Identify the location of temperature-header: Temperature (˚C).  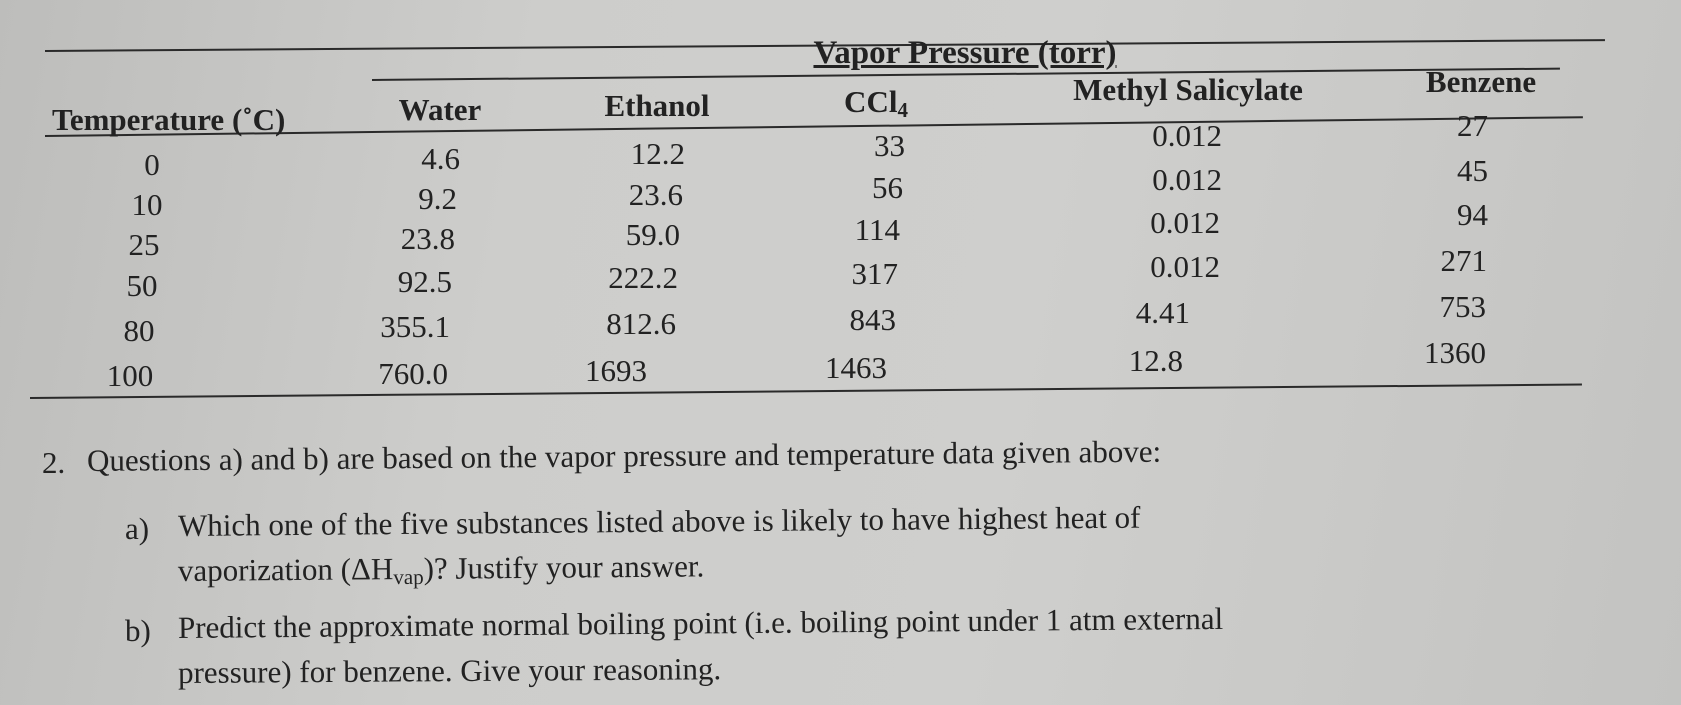
(169, 119).